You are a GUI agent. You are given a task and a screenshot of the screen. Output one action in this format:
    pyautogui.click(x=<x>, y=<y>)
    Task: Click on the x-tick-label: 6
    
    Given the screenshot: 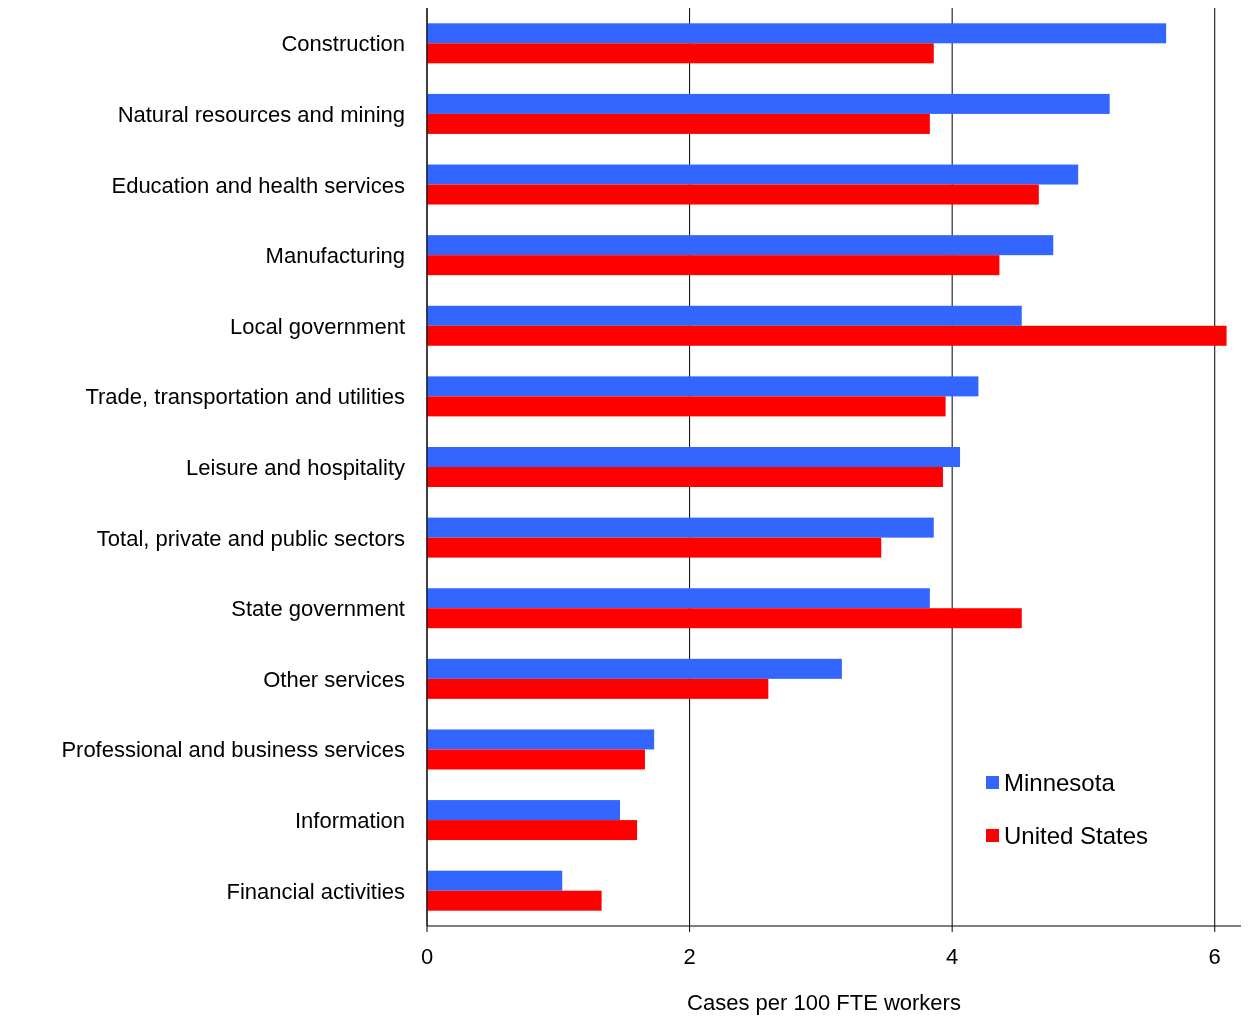 What is the action you would take?
    pyautogui.click(x=1214, y=956)
    